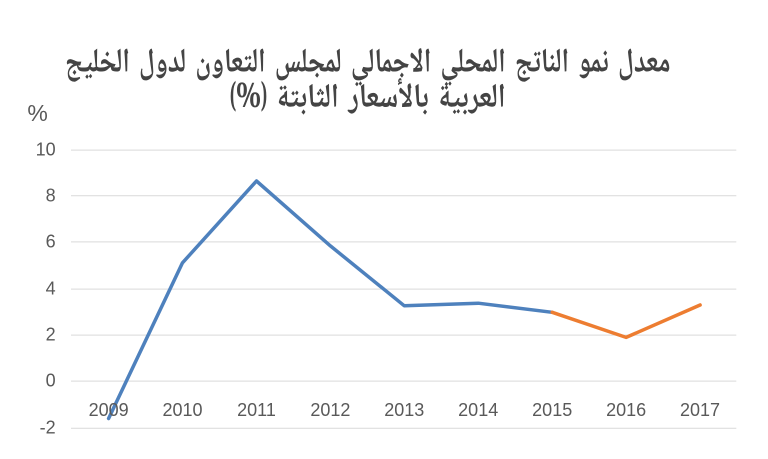 The width and height of the screenshot is (768, 459). What do you see at coordinates (109, 410) in the screenshot?
I see `svg-text: 2009` at bounding box center [109, 410].